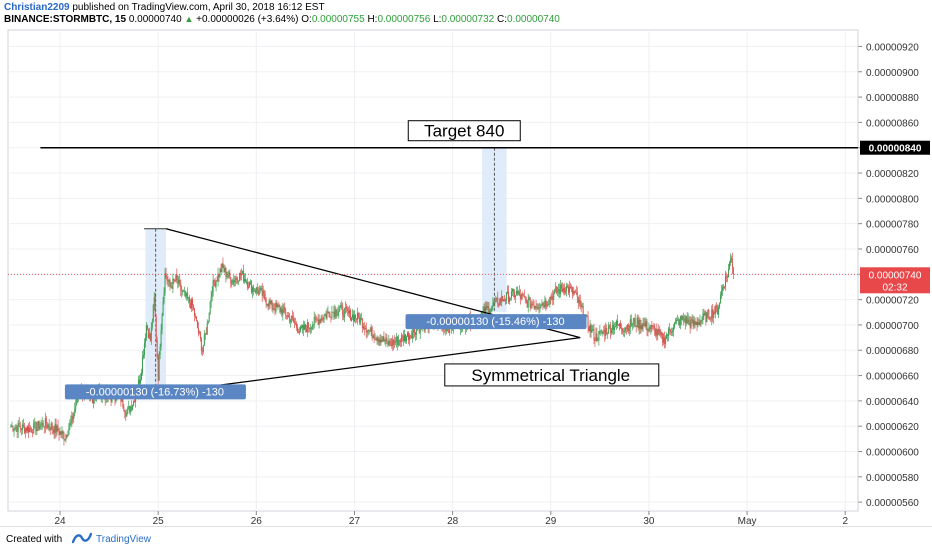  I want to click on y-tick-label: 0.00000820, so click(892, 174).